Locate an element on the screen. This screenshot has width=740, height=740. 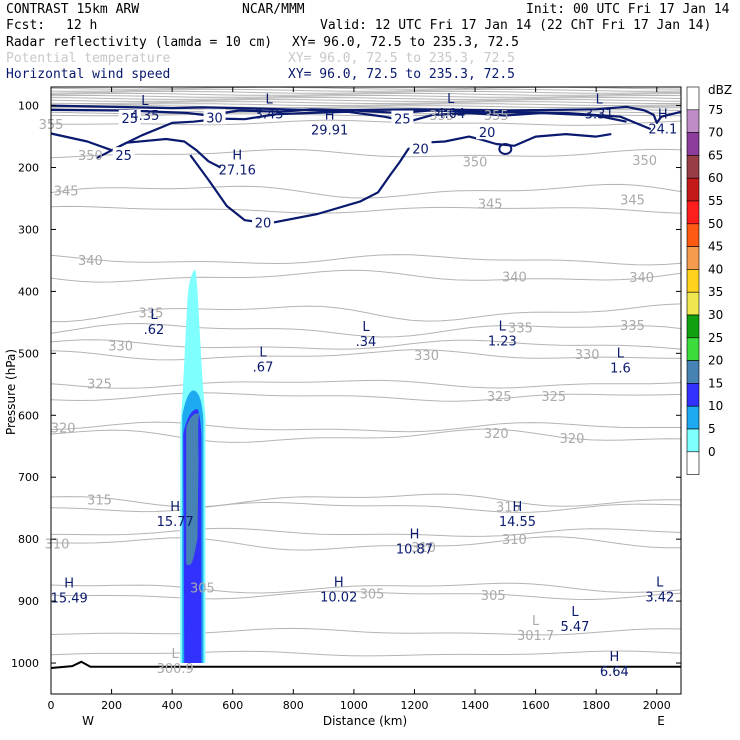
colorbar-label: 15 is located at coordinates (715, 383).